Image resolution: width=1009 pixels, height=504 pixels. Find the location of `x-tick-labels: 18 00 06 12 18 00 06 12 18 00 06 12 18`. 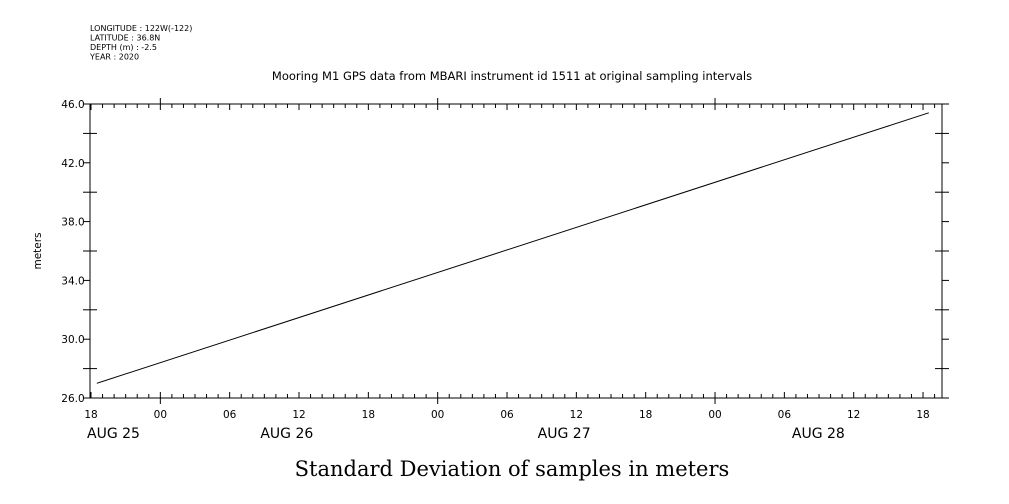

x-tick-labels: 18 00 06 12 18 00 06 12 18 00 06 12 18 is located at coordinates (506, 415).